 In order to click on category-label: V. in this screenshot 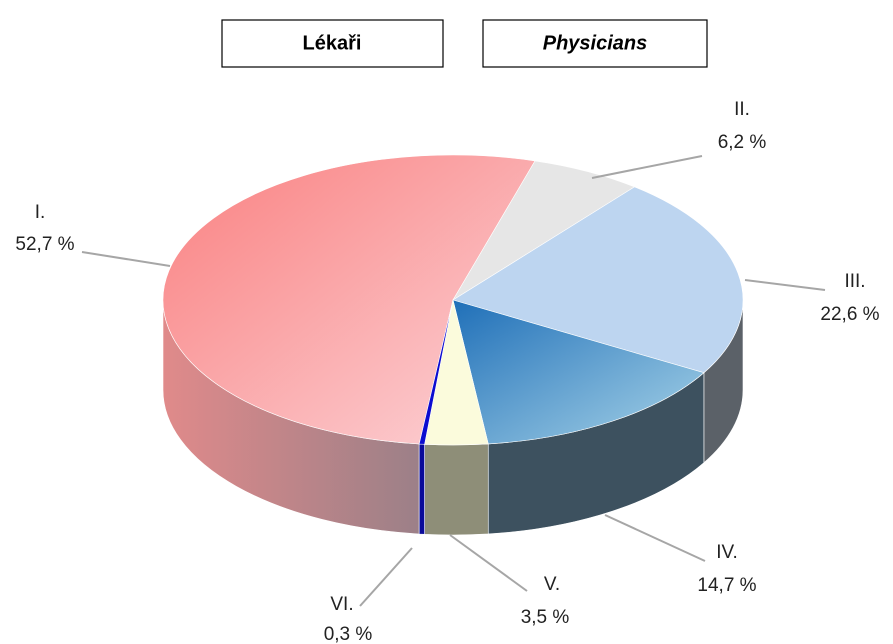, I will do `click(552, 584)`.